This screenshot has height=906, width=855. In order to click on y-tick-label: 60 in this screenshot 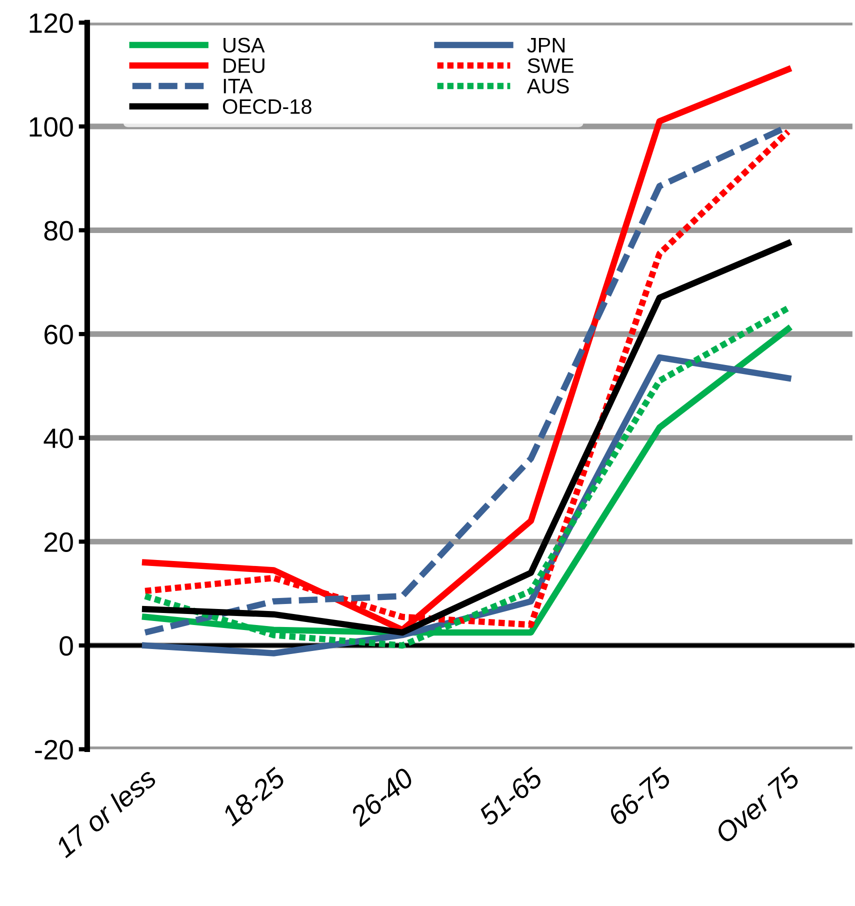, I will do `click(58, 334)`.